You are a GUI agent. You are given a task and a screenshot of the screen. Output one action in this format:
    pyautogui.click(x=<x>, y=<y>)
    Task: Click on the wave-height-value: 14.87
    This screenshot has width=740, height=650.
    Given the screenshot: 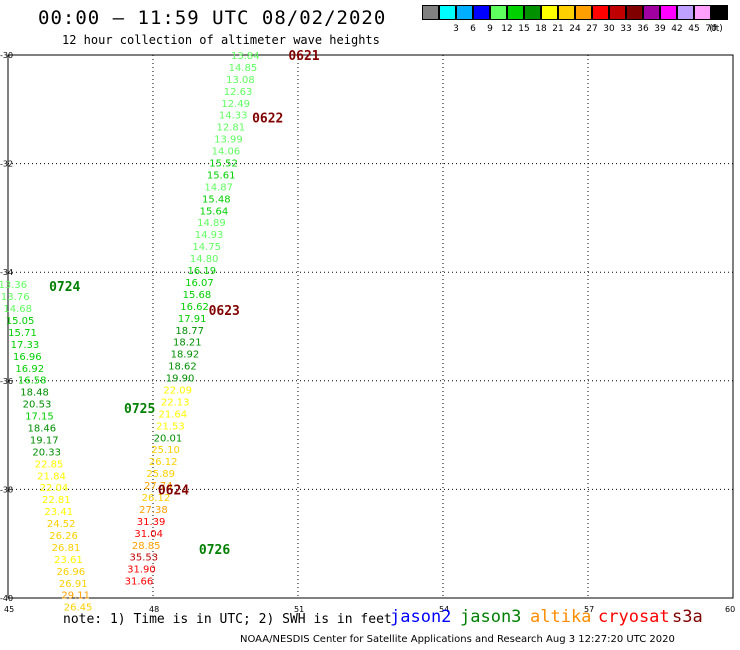 What is the action you would take?
    pyautogui.click(x=218, y=187)
    